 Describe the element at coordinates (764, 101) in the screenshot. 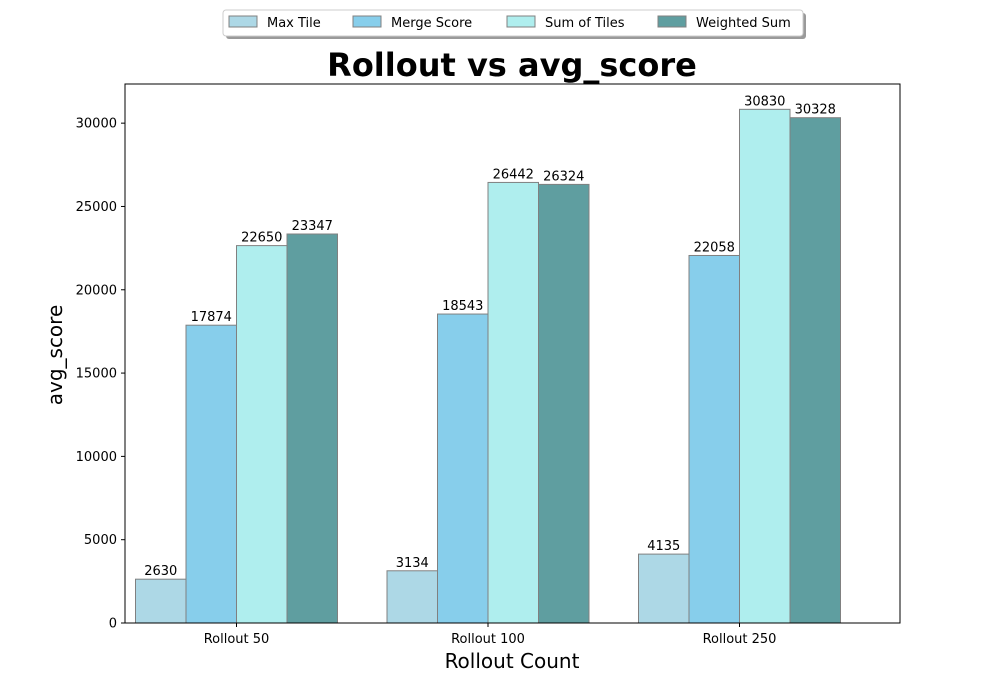

I see `bar-value-label: 30830` at that location.